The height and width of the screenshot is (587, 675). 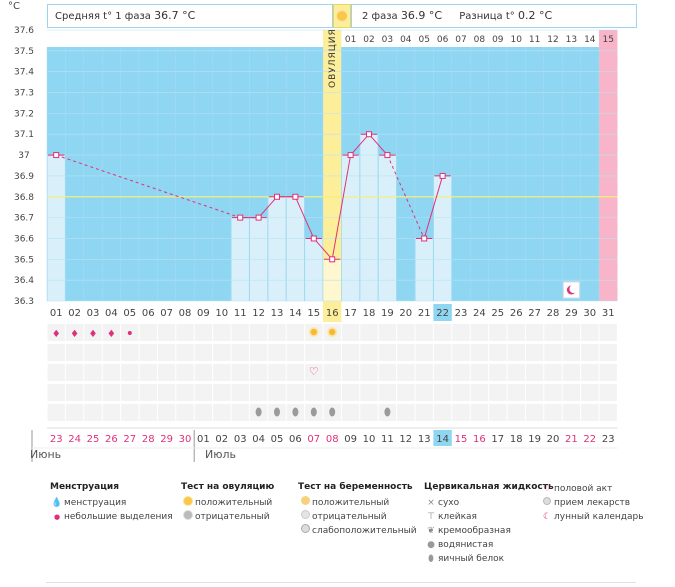 What do you see at coordinates (461, 439) in the screenshot?
I see `calendar-date: 15` at bounding box center [461, 439].